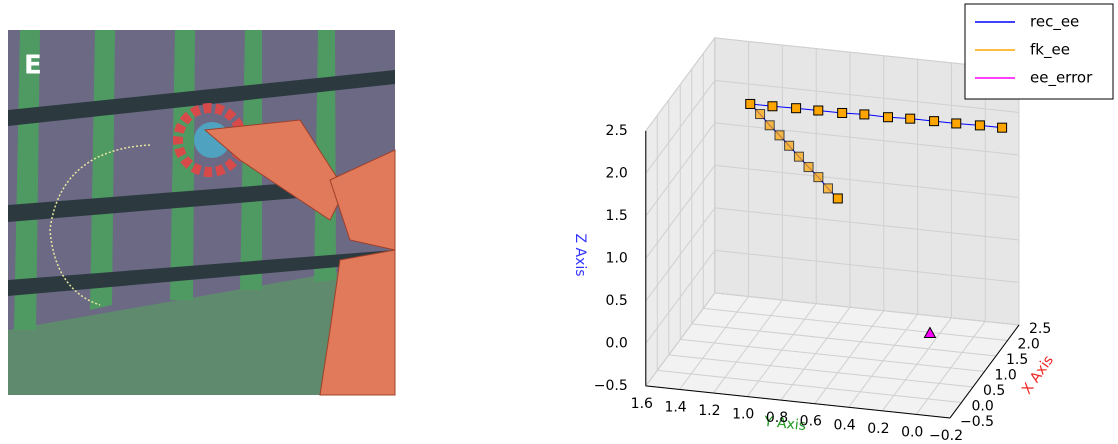  What do you see at coordinates (617, 301) in the screenshot?
I see `z-tick-label: 0.5` at bounding box center [617, 301].